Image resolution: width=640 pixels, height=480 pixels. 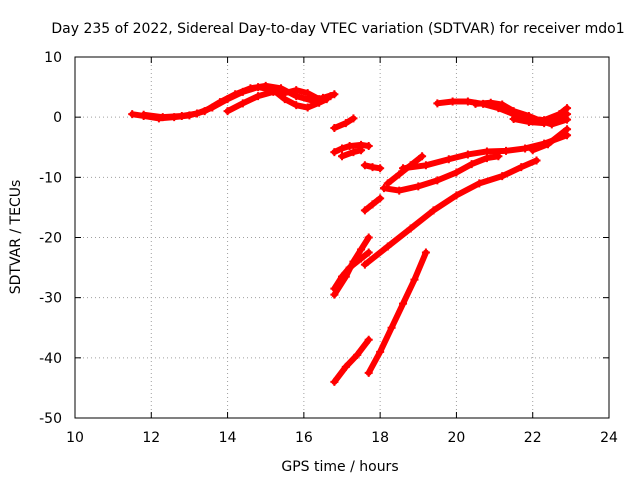 What do you see at coordinates (16, 237) in the screenshot?
I see `y-axis-label: SDTVAR / TECUs` at bounding box center [16, 237].